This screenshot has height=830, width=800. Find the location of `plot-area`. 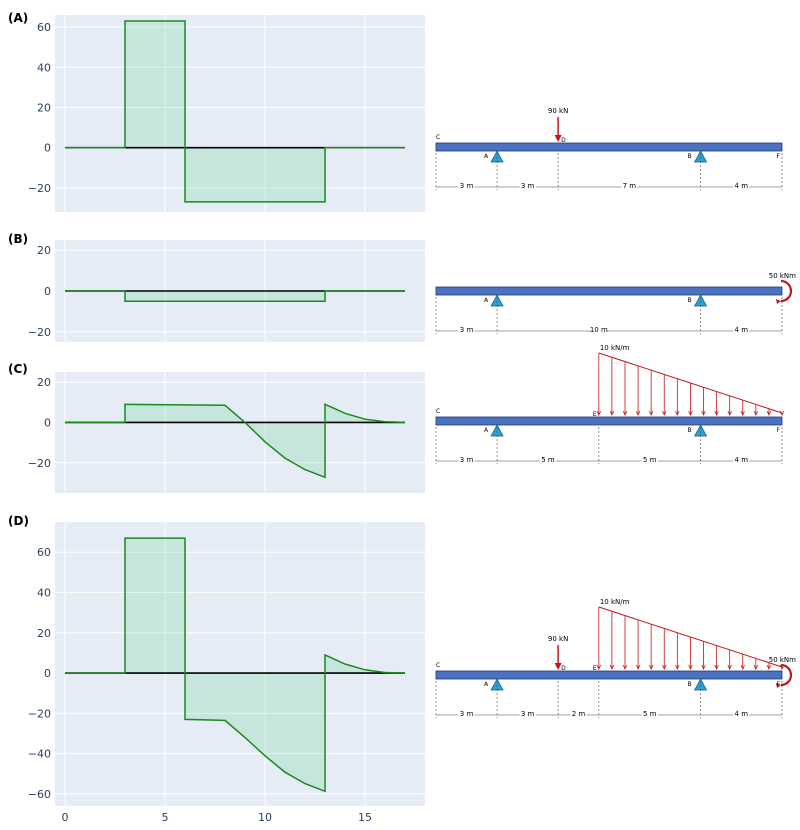

plot-area is located at coordinates (240, 432).